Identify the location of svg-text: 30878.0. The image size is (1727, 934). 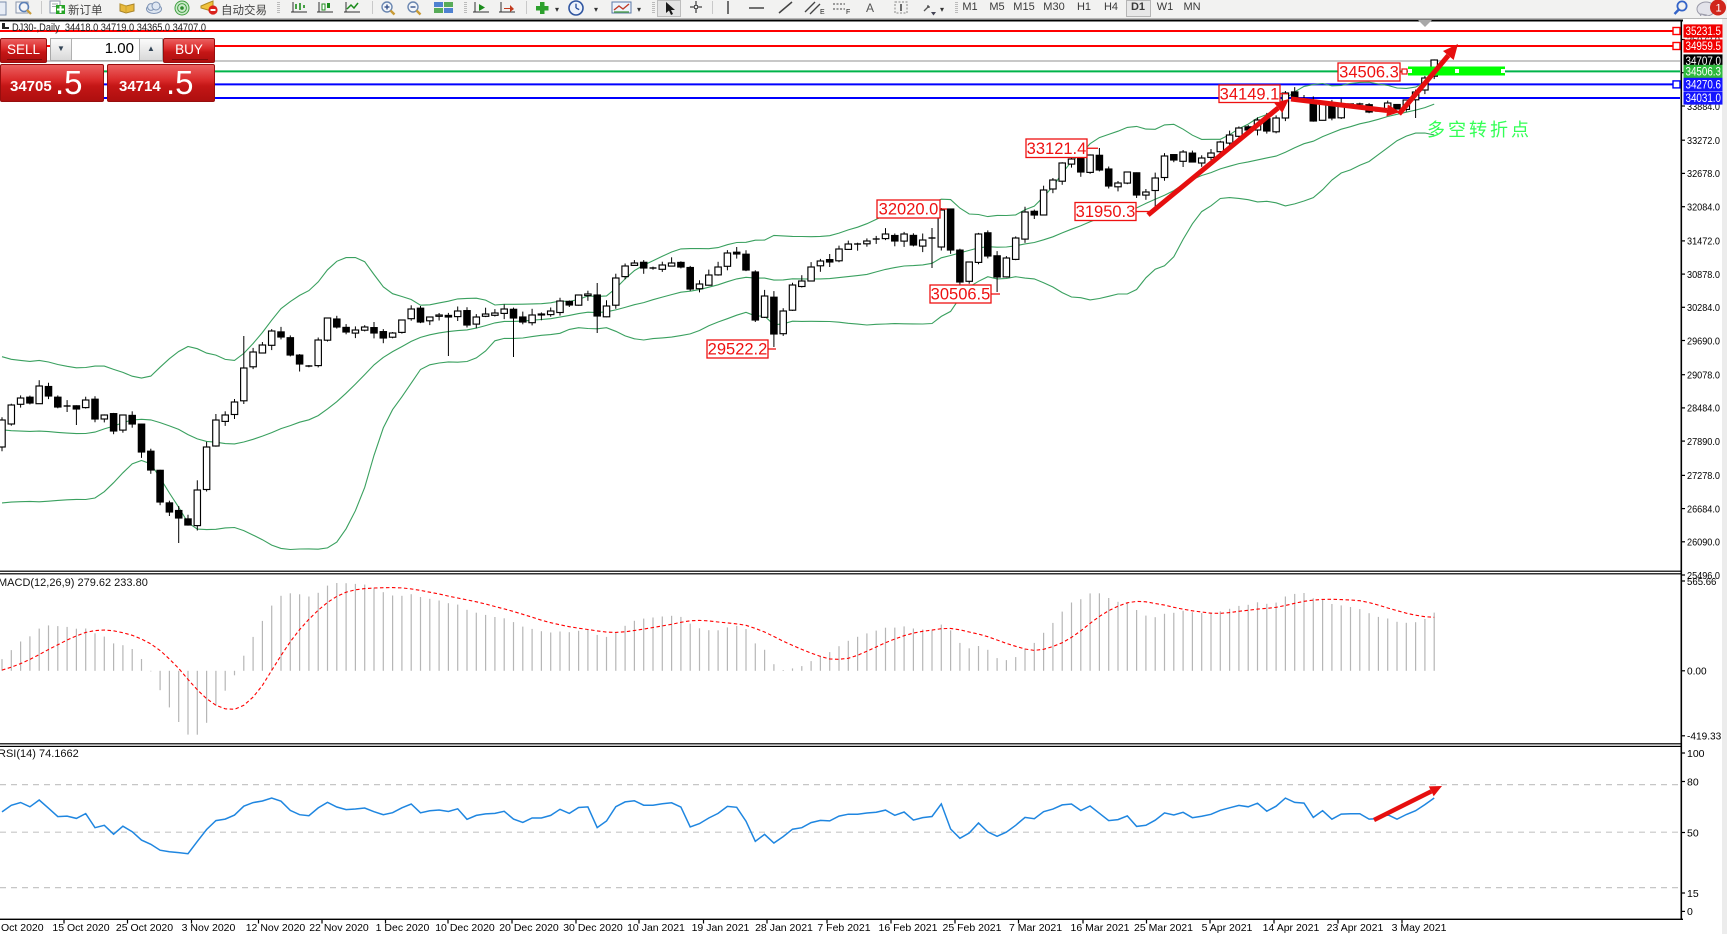
(1703, 275).